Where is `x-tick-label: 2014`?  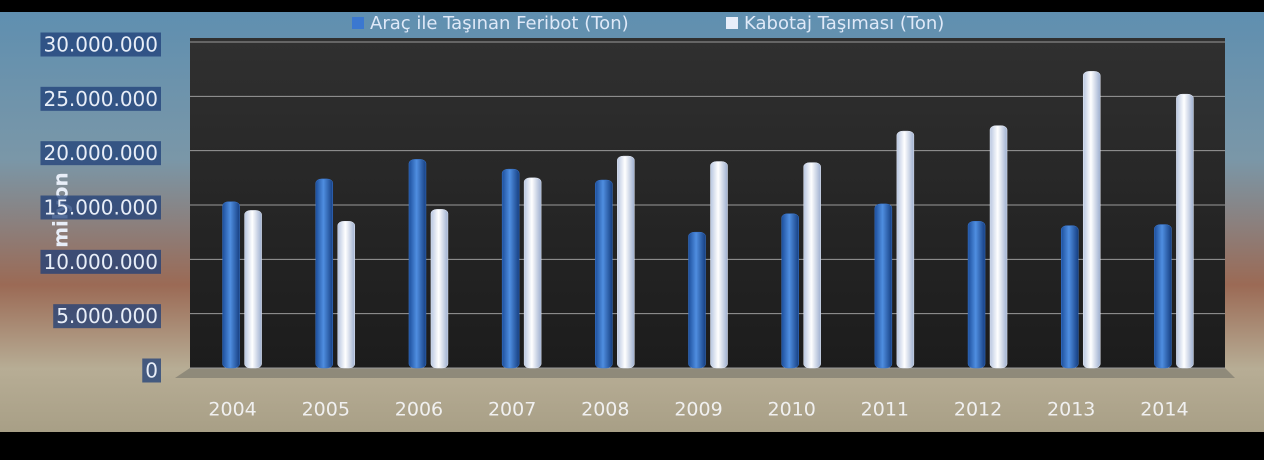
x-tick-label: 2014 is located at coordinates (1164, 410).